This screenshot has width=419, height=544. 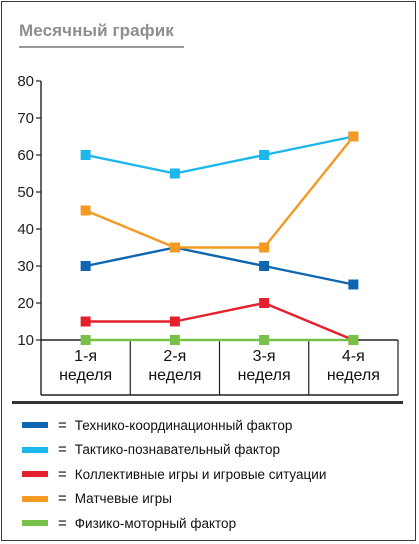 I want to click on legend-item: = Коллективные игры и игровые ситуации, so click(x=214, y=474).